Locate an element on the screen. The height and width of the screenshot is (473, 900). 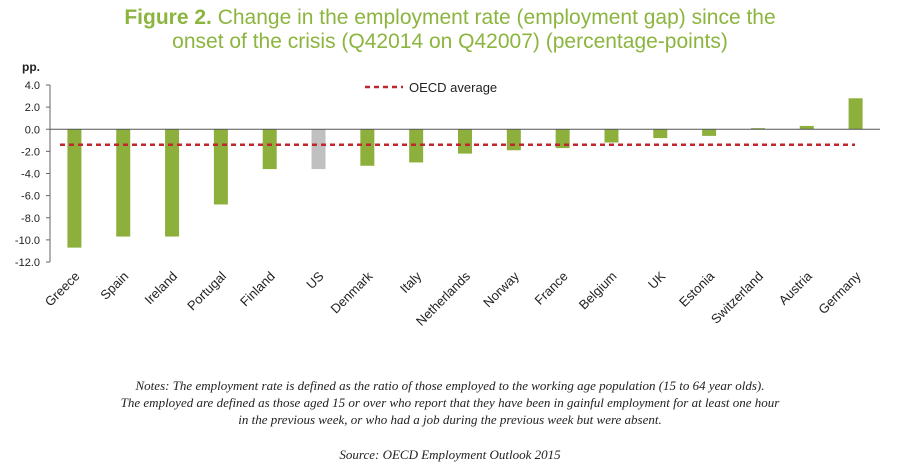
y-tick-label: 4.0 is located at coordinates (32, 86).